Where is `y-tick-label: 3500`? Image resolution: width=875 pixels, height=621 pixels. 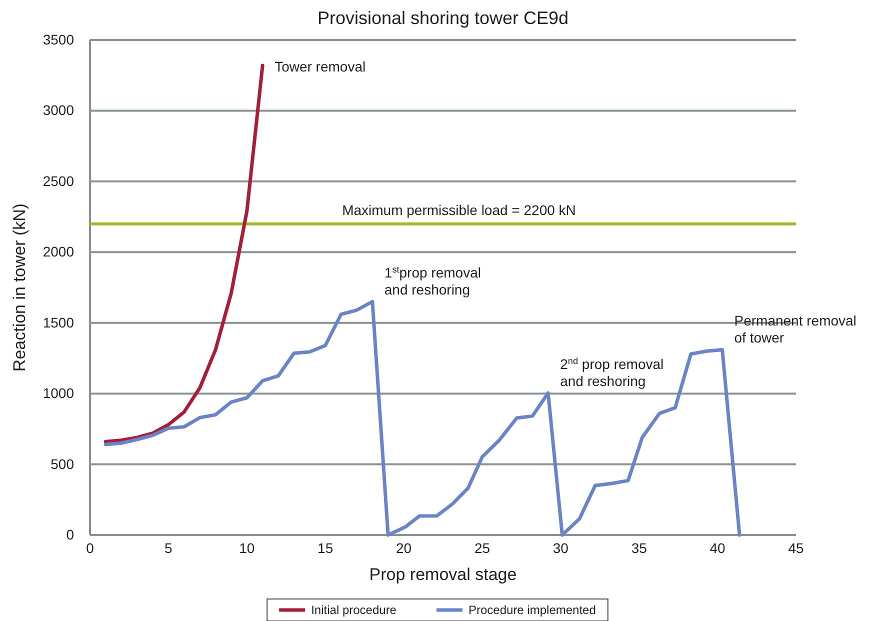 y-tick-label: 3500 is located at coordinates (58, 39).